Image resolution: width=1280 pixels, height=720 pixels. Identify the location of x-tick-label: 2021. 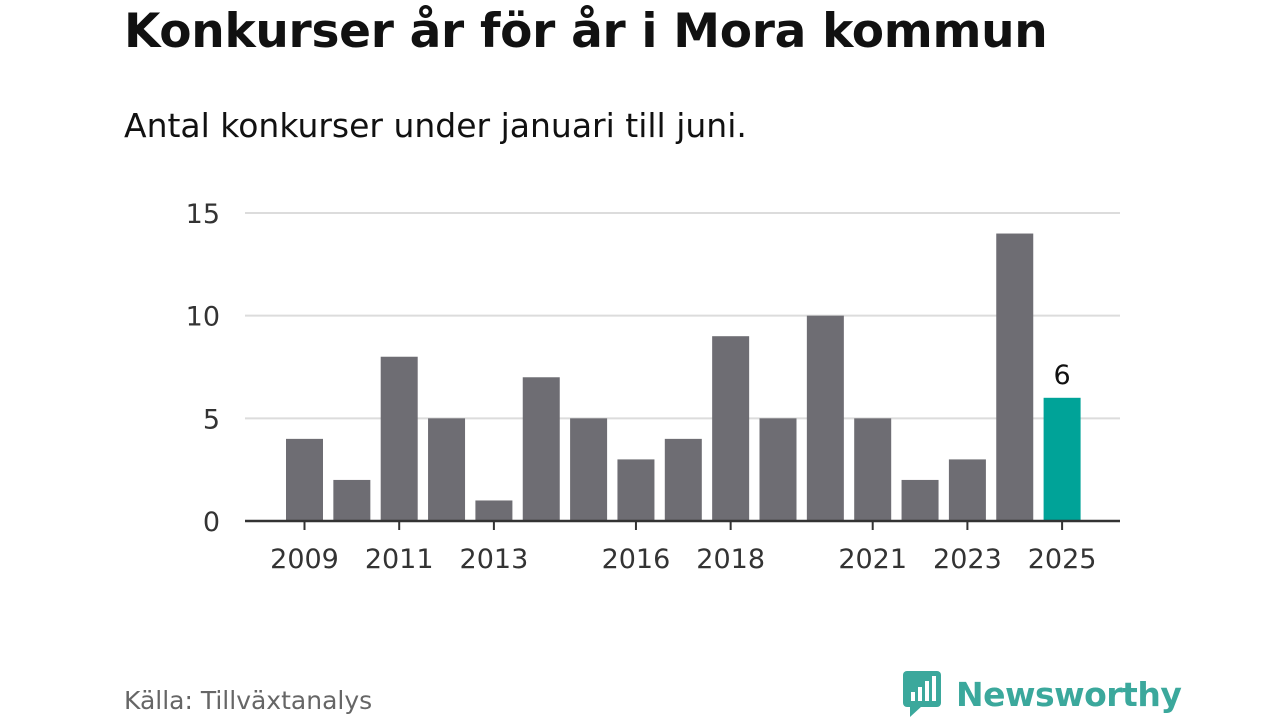
(872, 559).